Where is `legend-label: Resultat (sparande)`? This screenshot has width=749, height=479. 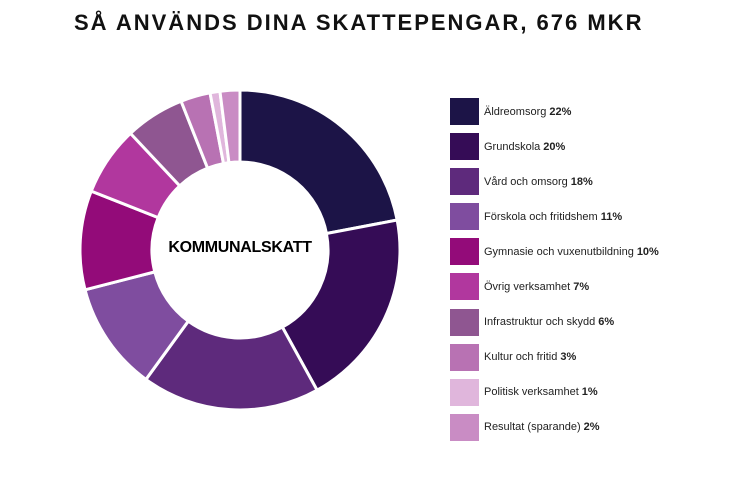
legend-label: Resultat (sparande) is located at coordinates (532, 427).